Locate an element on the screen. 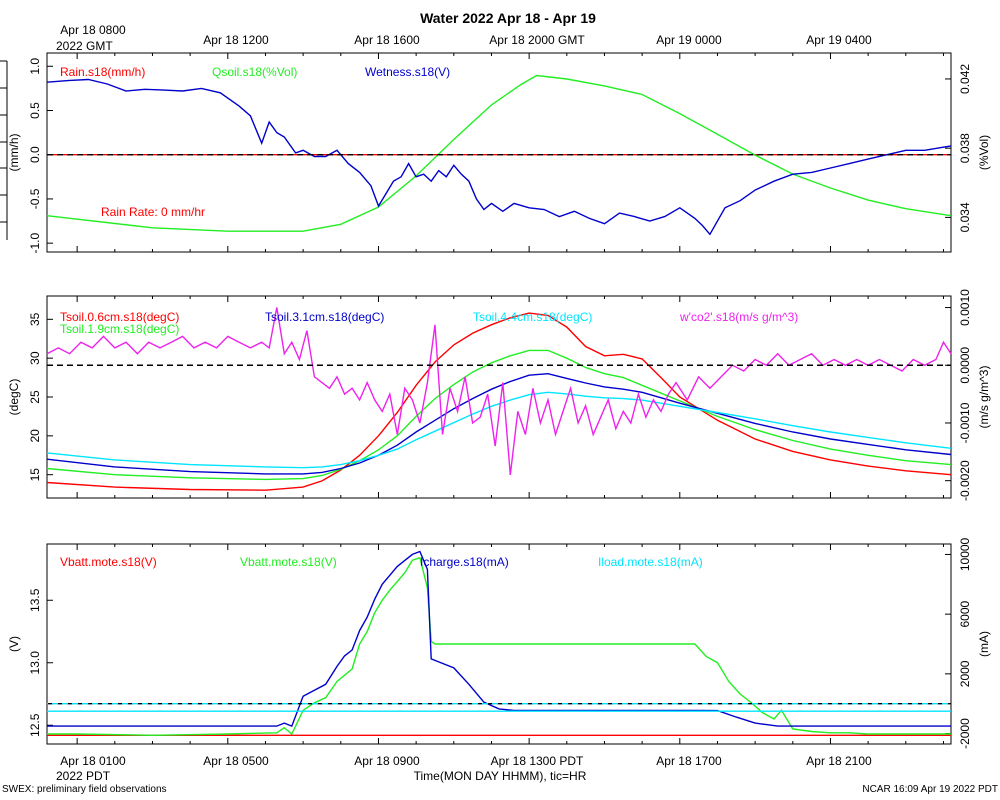  top-axis-label: Apr 18 2000 GMT is located at coordinates (537, 40).